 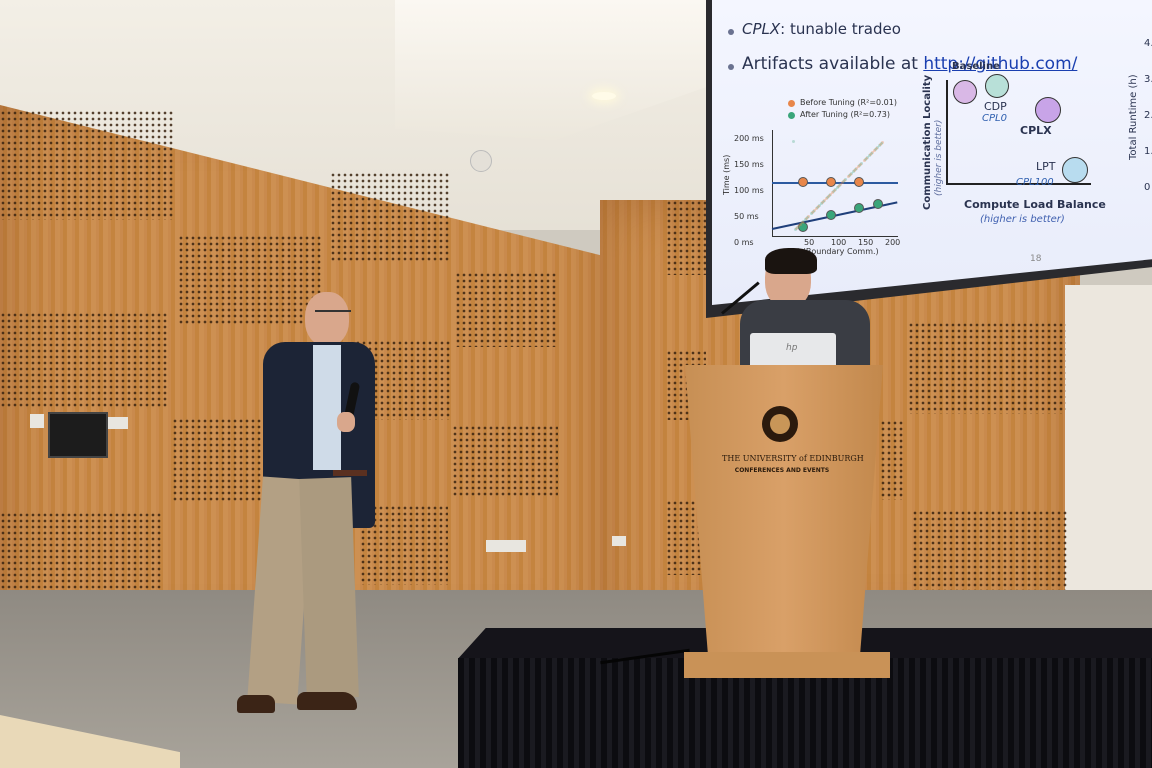 What do you see at coordinates (845, 114) in the screenshot?
I see `legend-after-tuning: After Tuning (R²=0.73)` at bounding box center [845, 114].